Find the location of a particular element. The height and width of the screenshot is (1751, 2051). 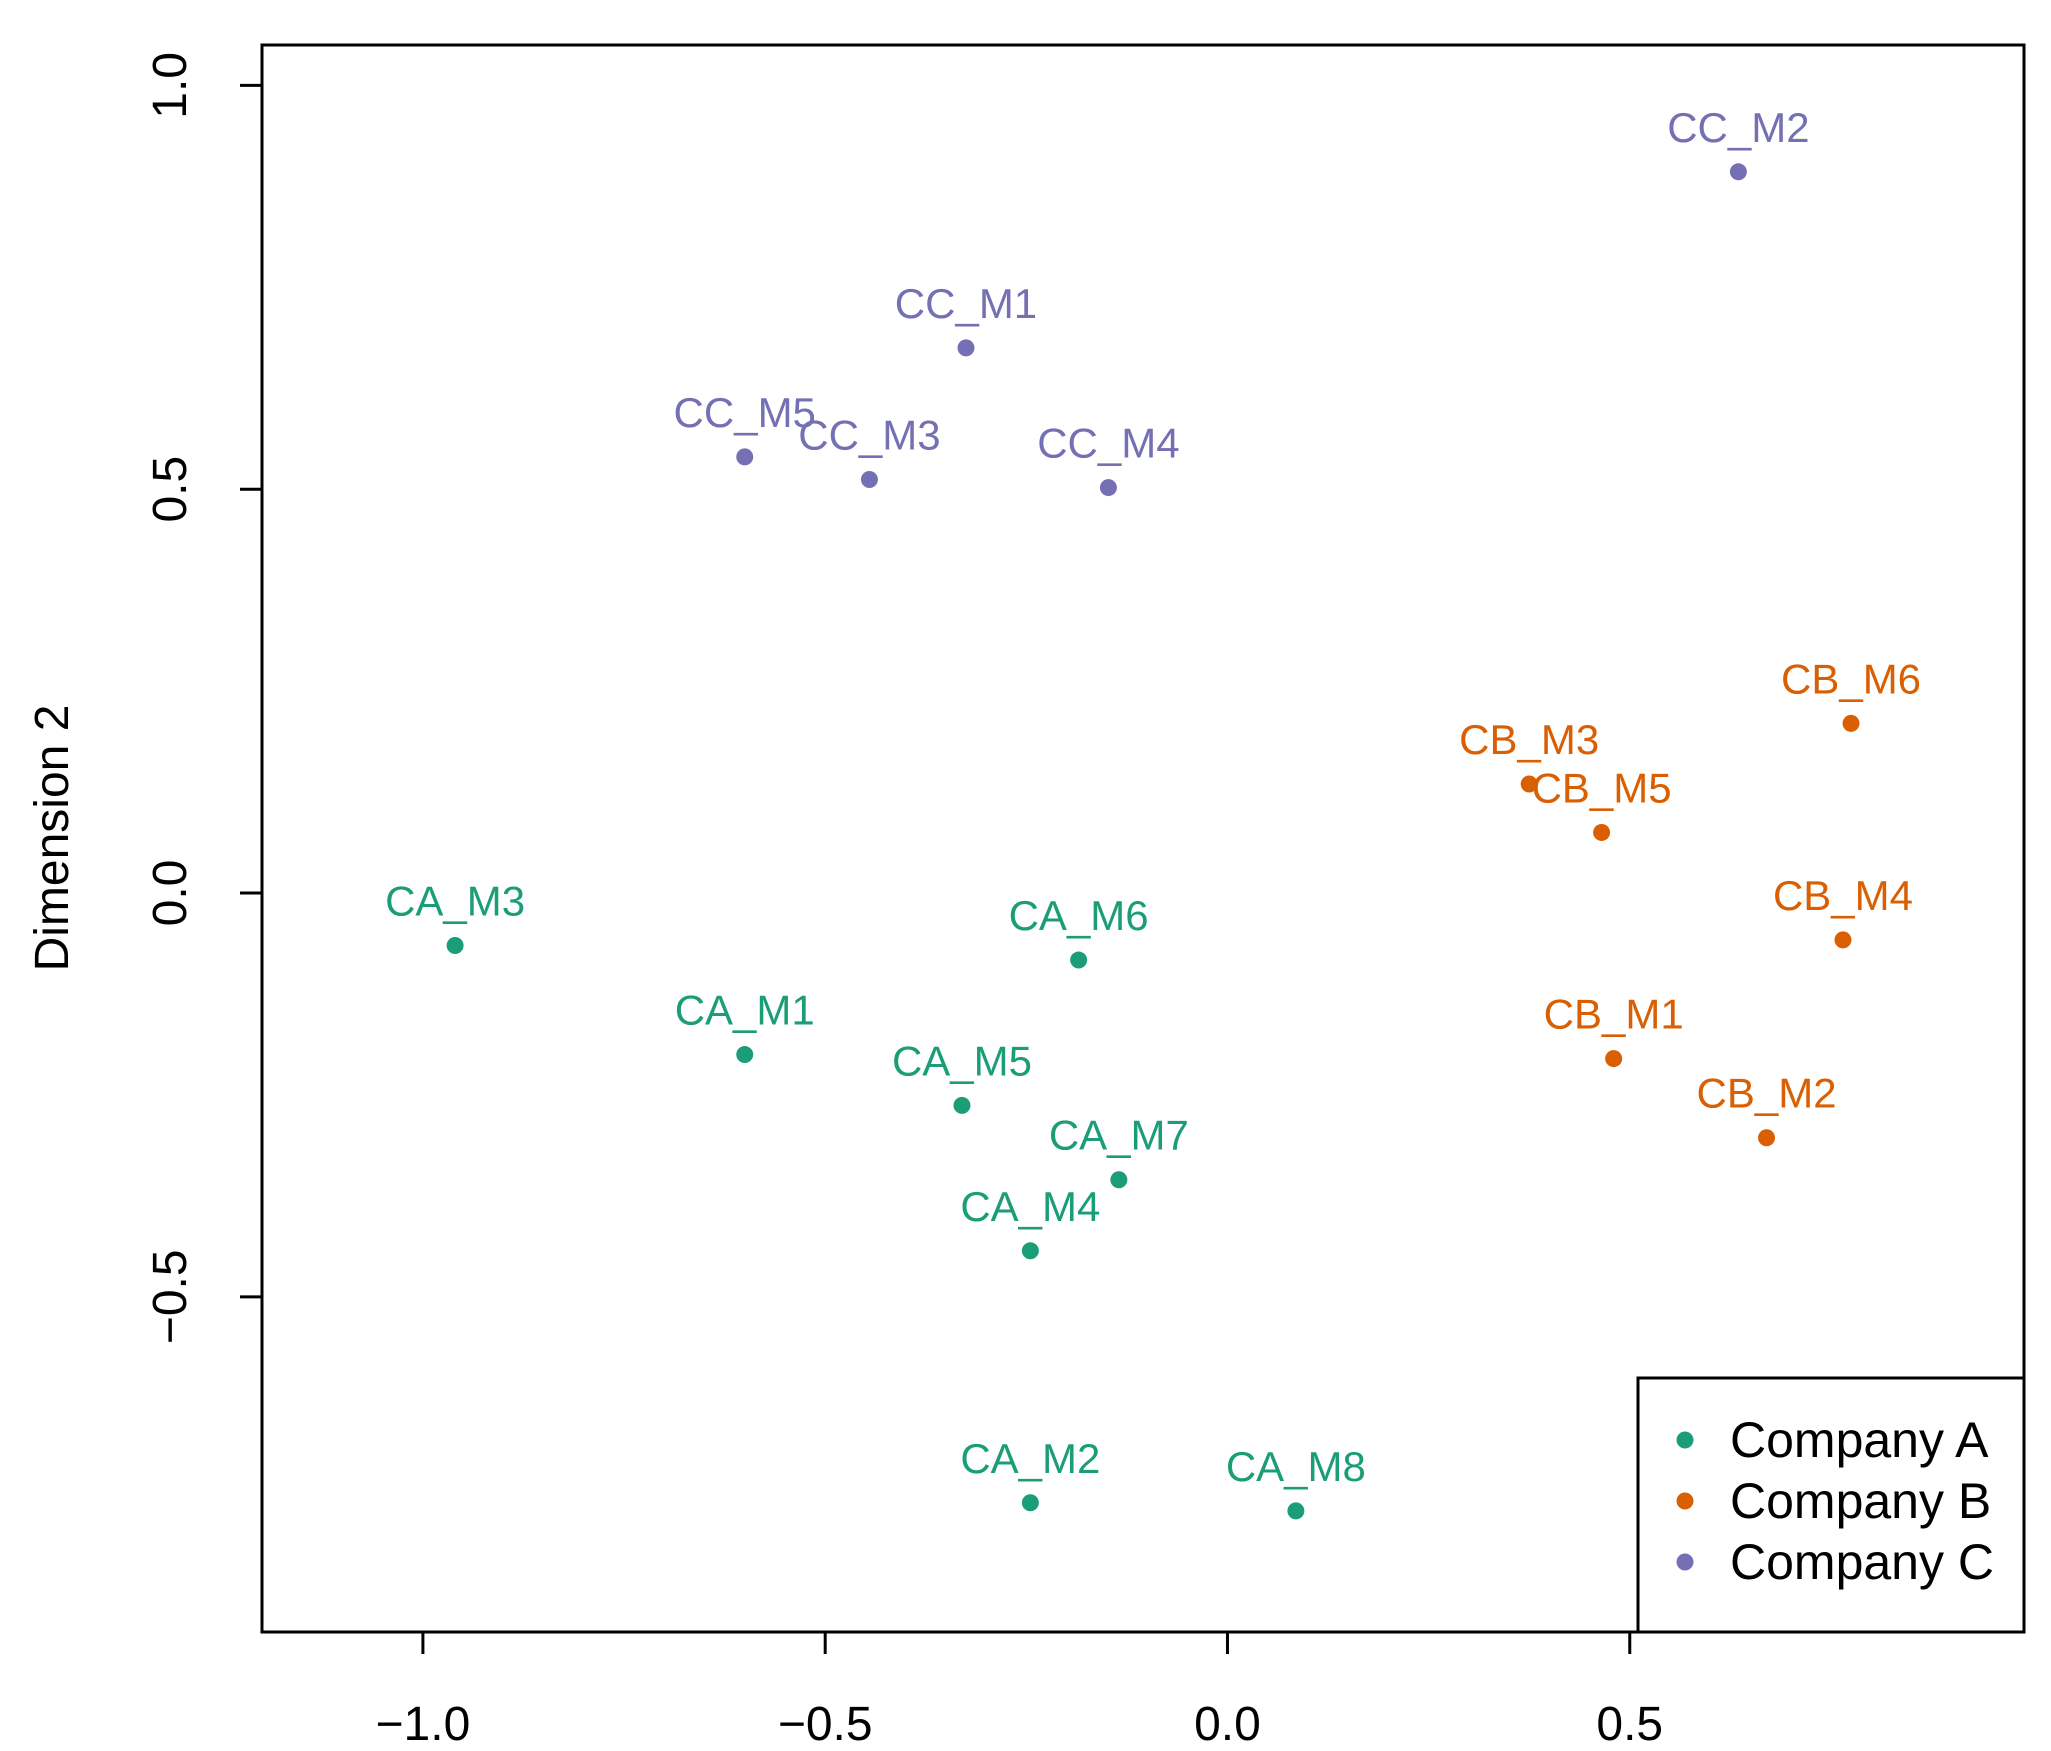

point-label: CB_M3 is located at coordinates (1529, 739).